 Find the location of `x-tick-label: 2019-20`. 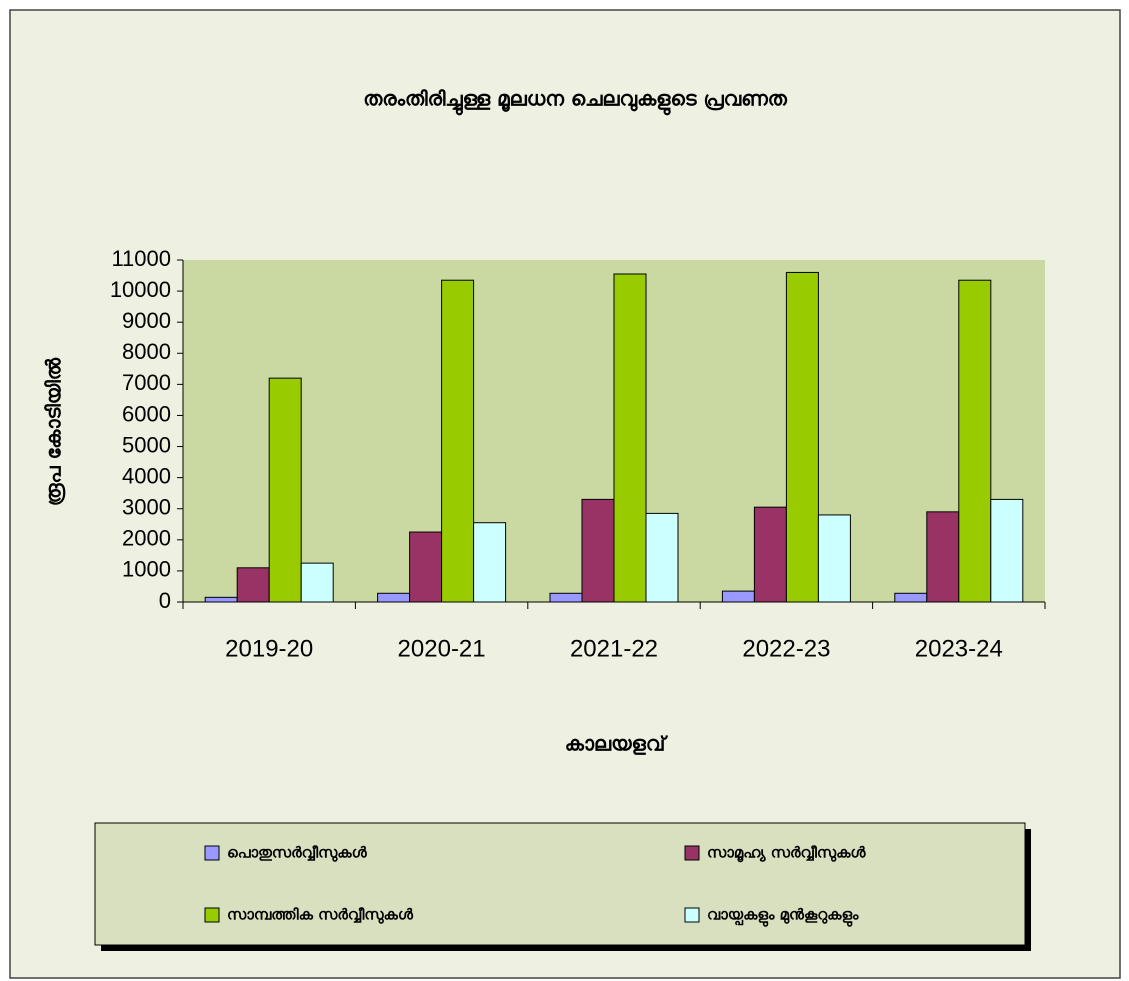

x-tick-label: 2019-20 is located at coordinates (269, 648).